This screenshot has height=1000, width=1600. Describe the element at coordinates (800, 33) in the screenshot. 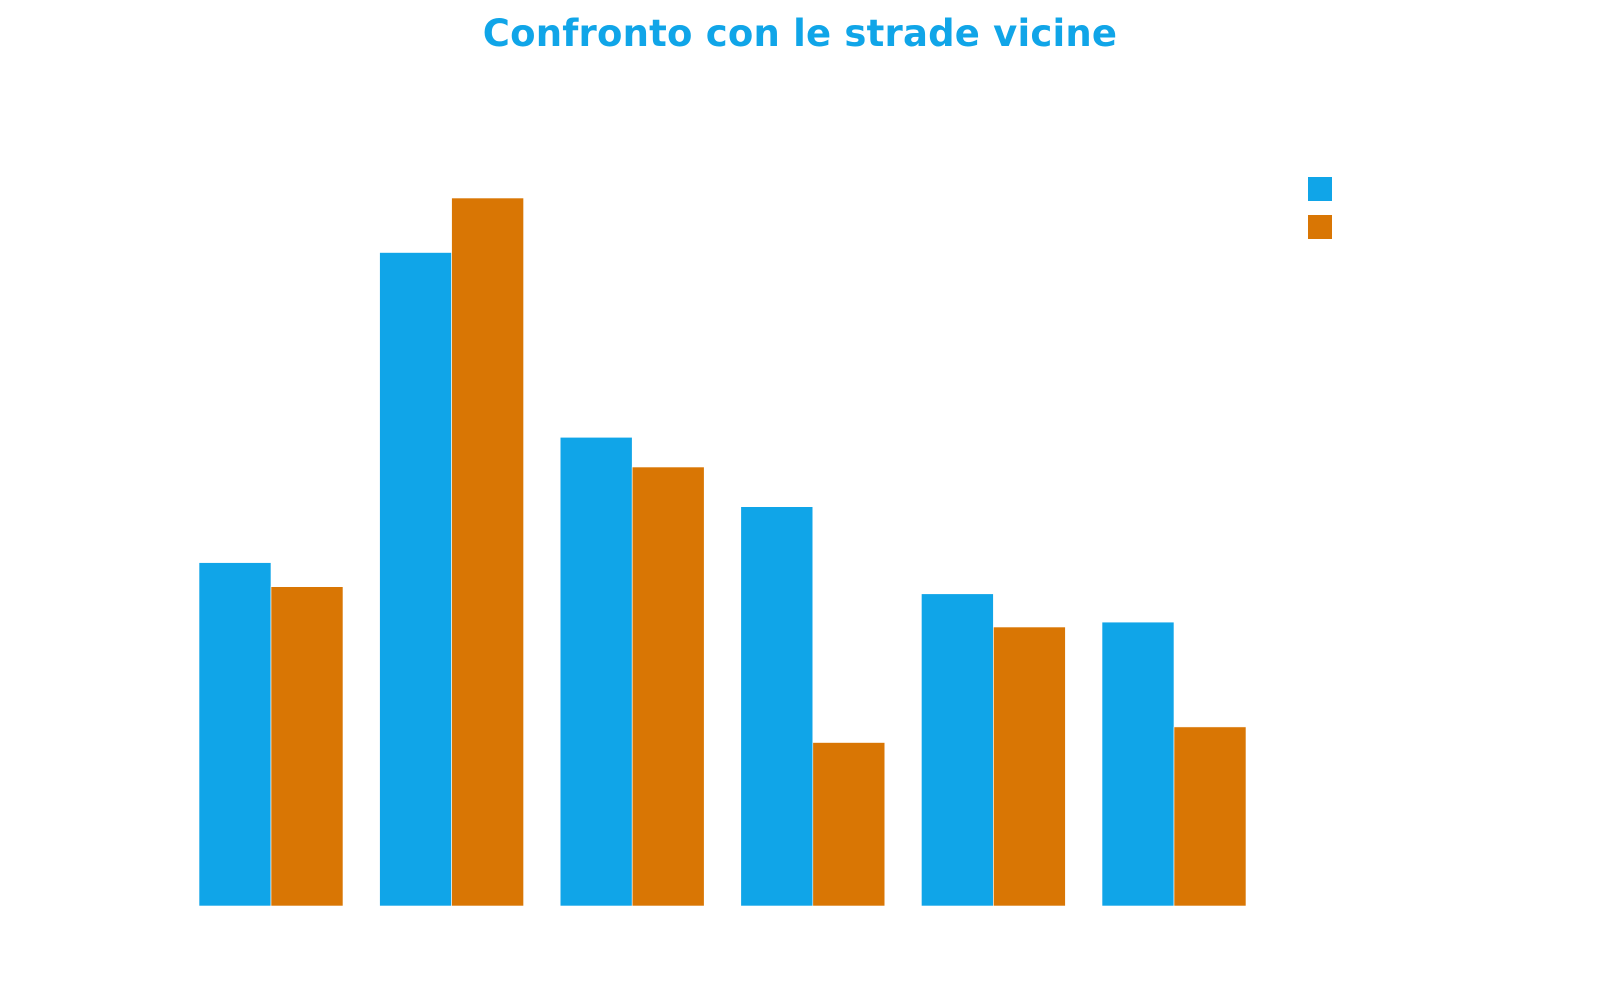

I see `chart-title: Confronto con le strade vicine` at that location.